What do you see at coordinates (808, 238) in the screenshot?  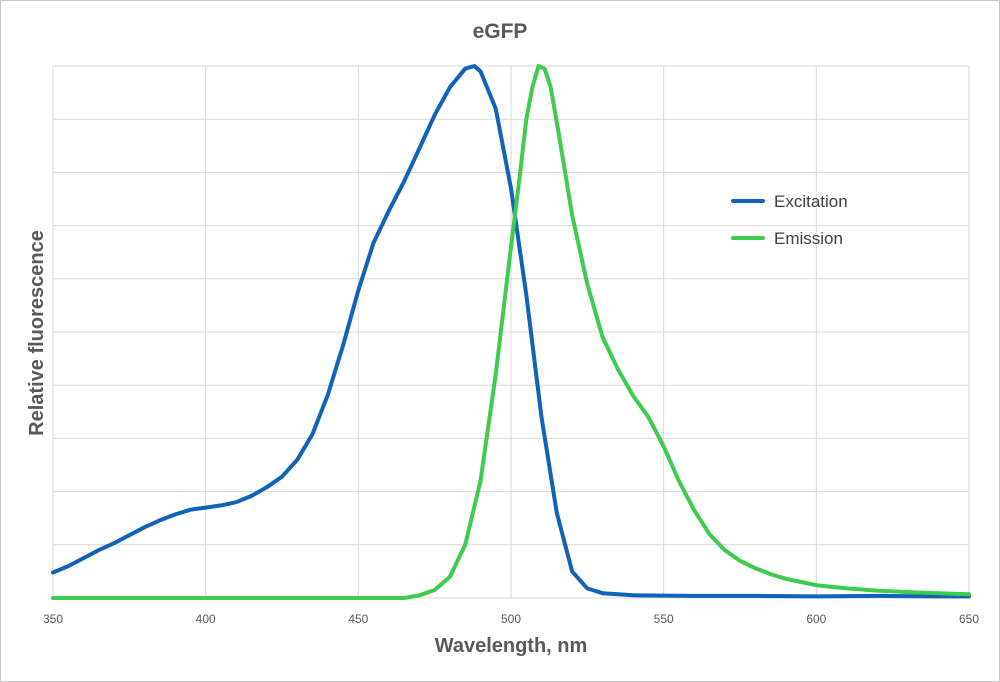 I see `legend-label-emission: Emission` at bounding box center [808, 238].